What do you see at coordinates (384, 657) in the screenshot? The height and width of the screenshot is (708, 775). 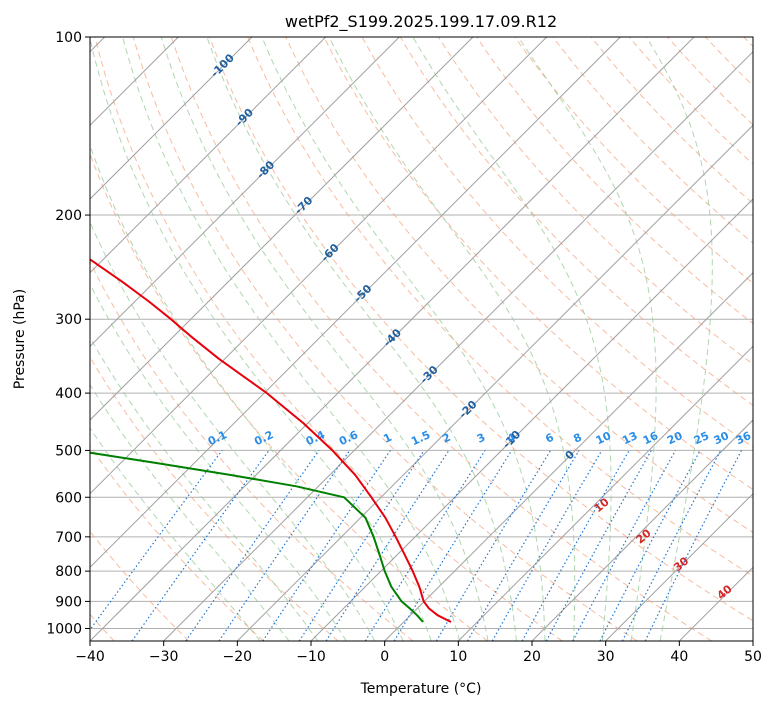 I see `x-tick-label: 0` at bounding box center [384, 657].